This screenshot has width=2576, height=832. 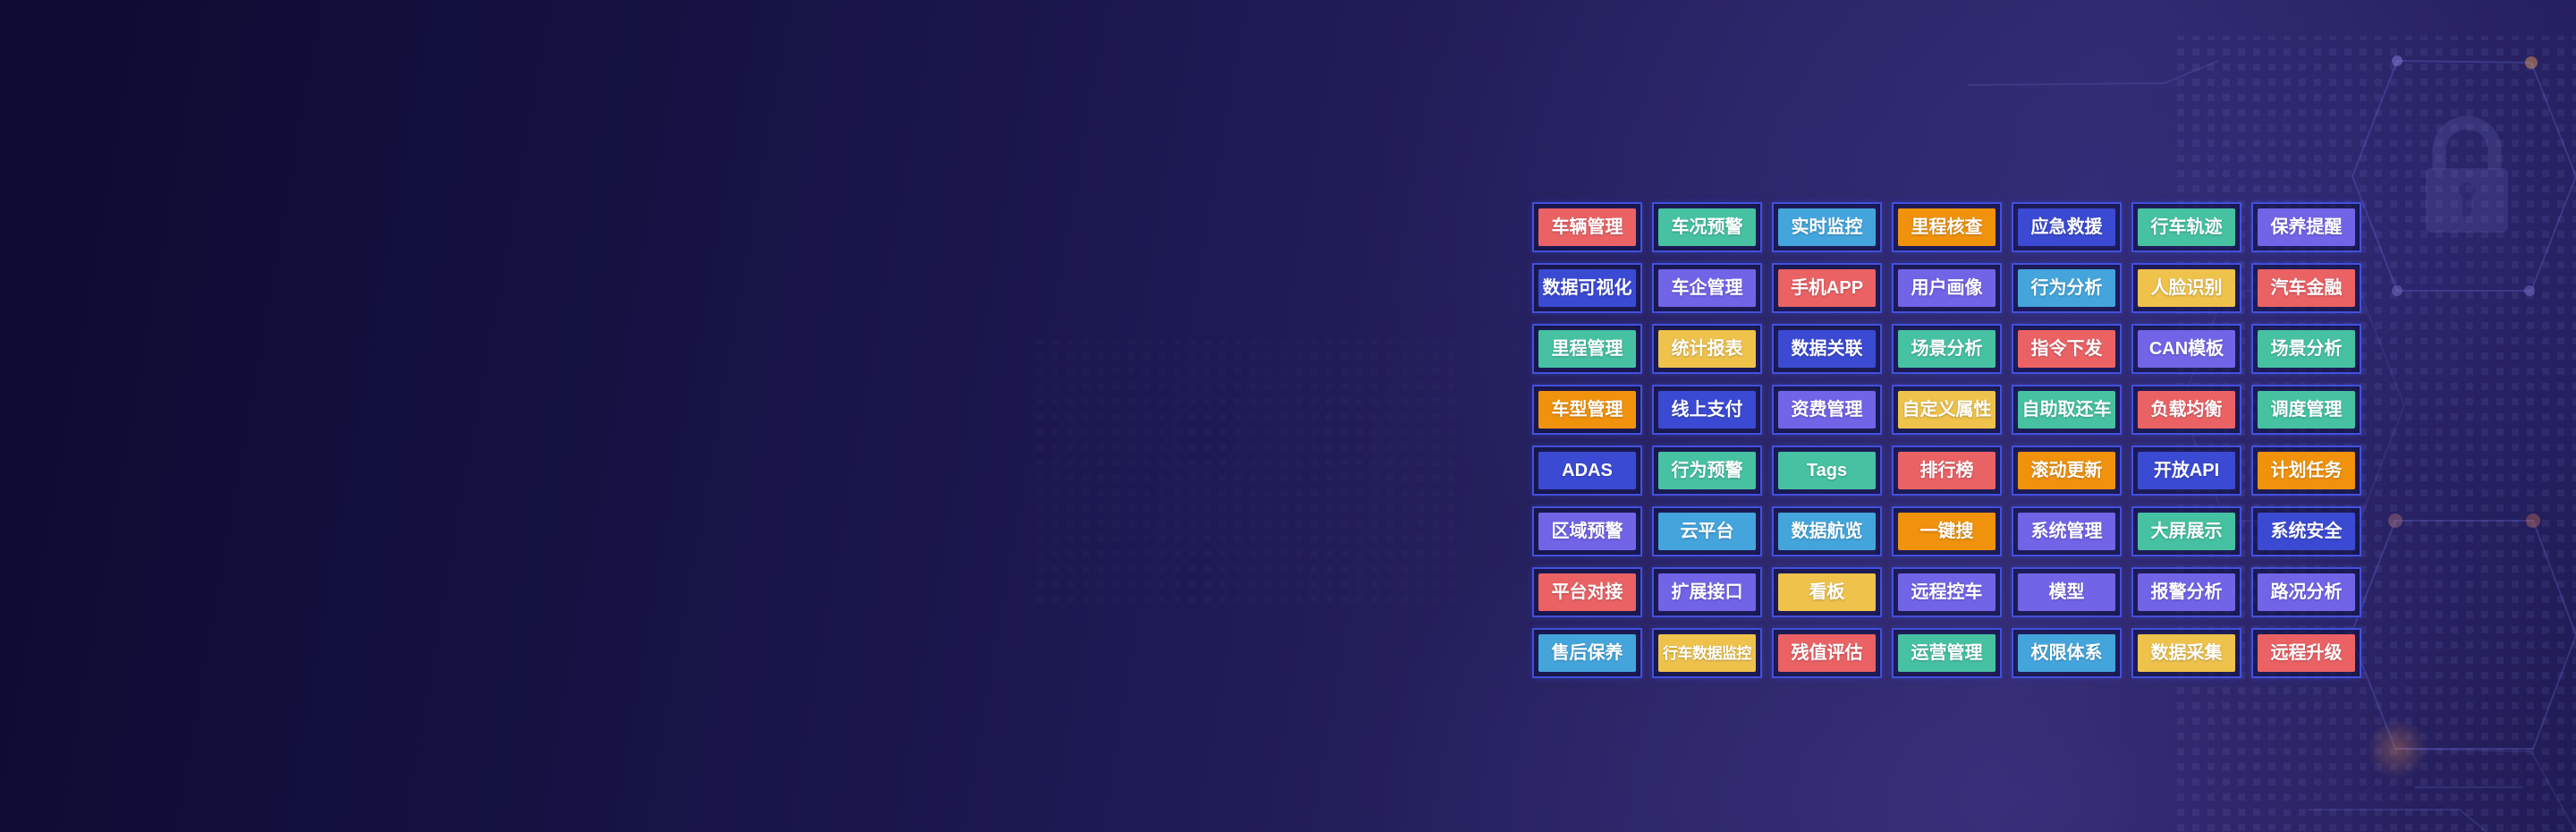 What do you see at coordinates (2066, 288) in the screenshot?
I see `tag-button: 行为分析` at bounding box center [2066, 288].